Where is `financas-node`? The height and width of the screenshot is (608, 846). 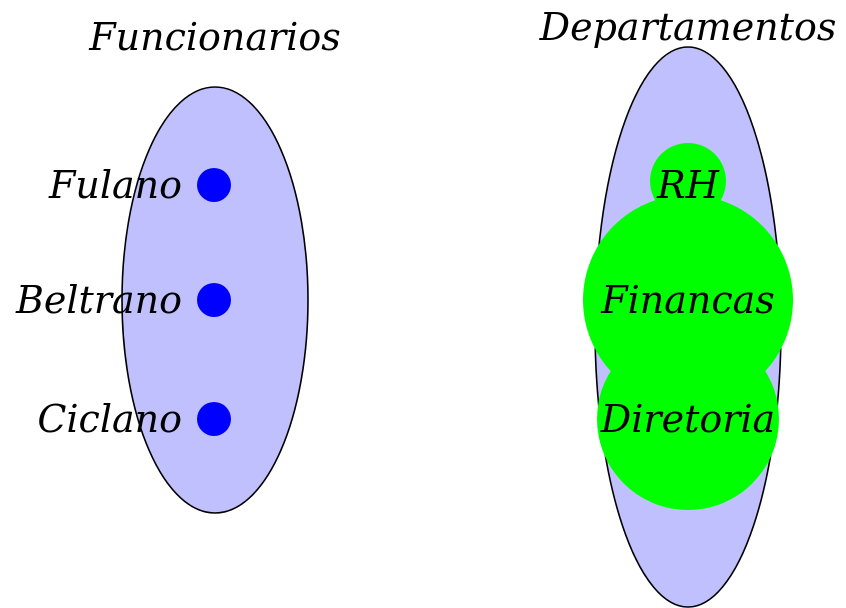
financas-node is located at coordinates (688, 300).